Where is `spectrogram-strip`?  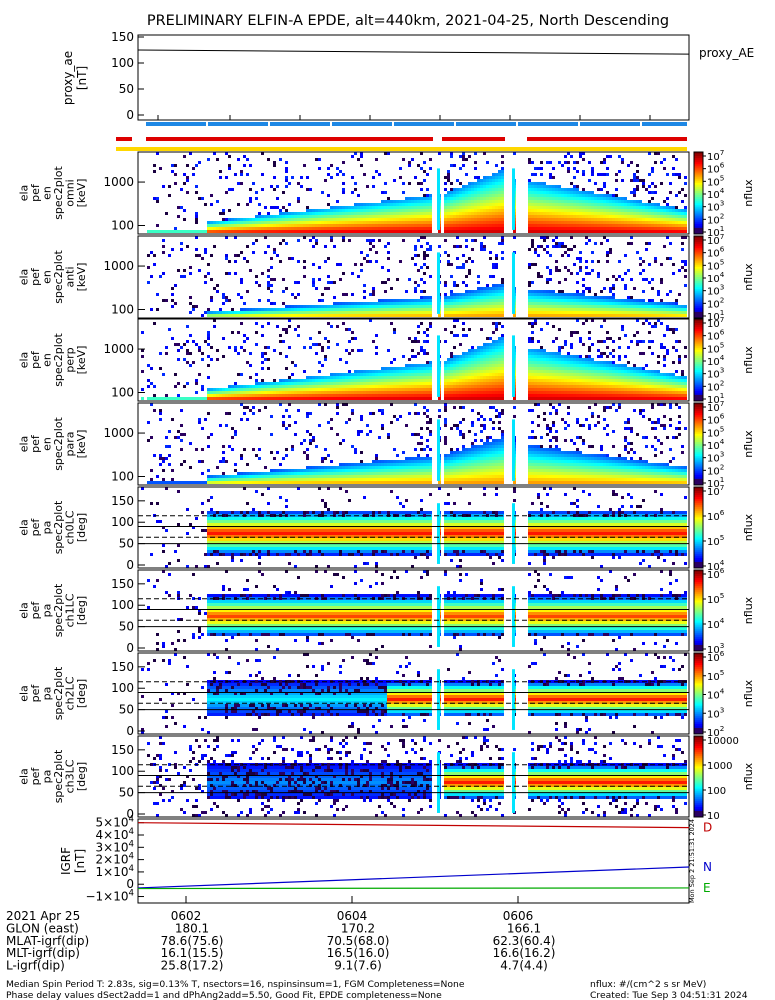
spectrogram-strip is located at coordinates (513, 283).